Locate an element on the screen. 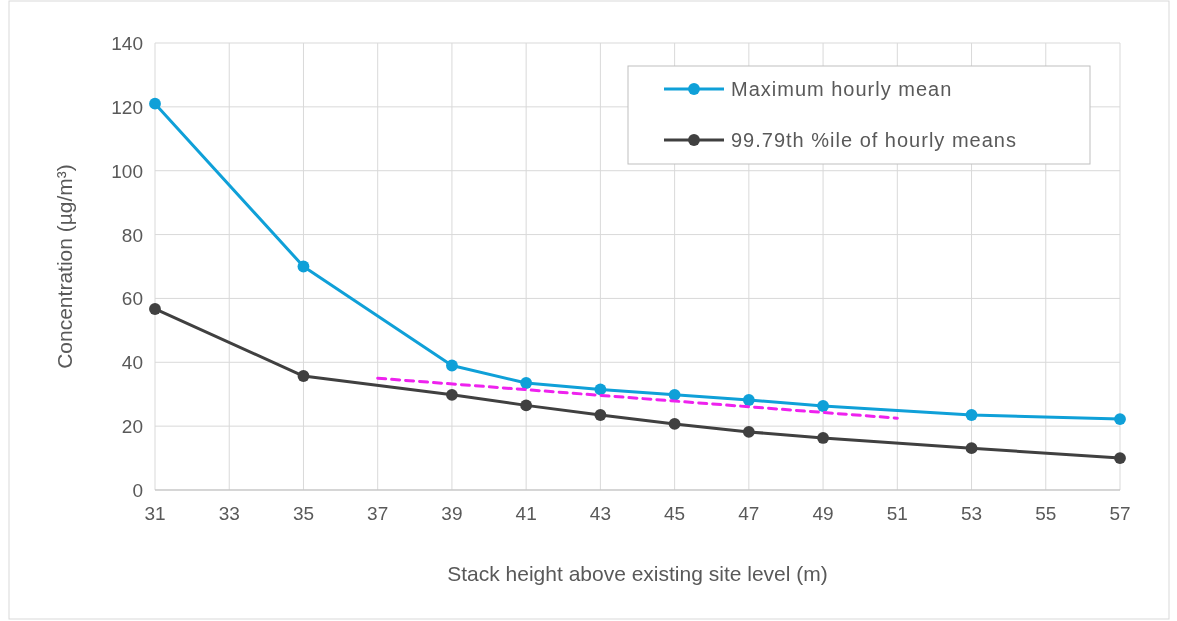 This screenshot has width=1177, height=621. x-tick-label: 41 is located at coordinates (526, 513).